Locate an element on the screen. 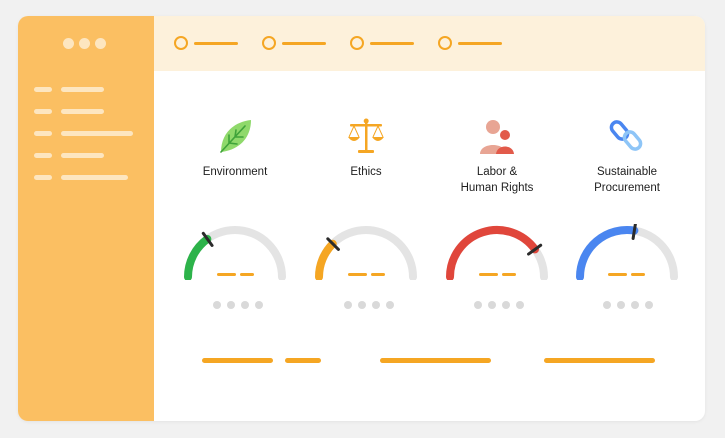  gauge-sustainable-procurement is located at coordinates (627, 252).